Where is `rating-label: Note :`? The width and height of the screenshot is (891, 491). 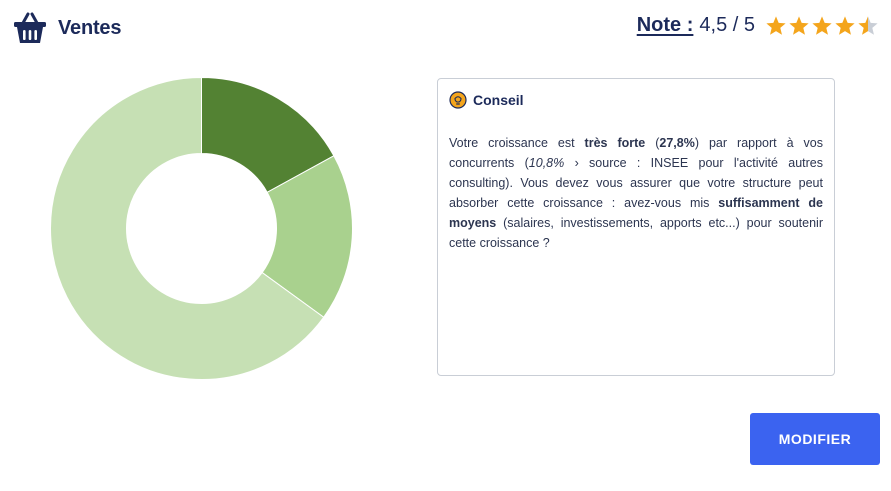 rating-label: Note : is located at coordinates (665, 25).